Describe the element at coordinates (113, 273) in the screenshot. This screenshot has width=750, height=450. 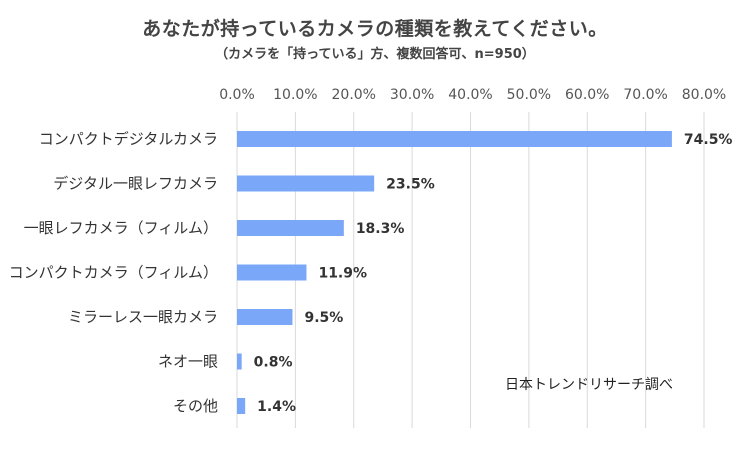
I see `category-label: コンパクトカメラ（フィルム）` at that location.